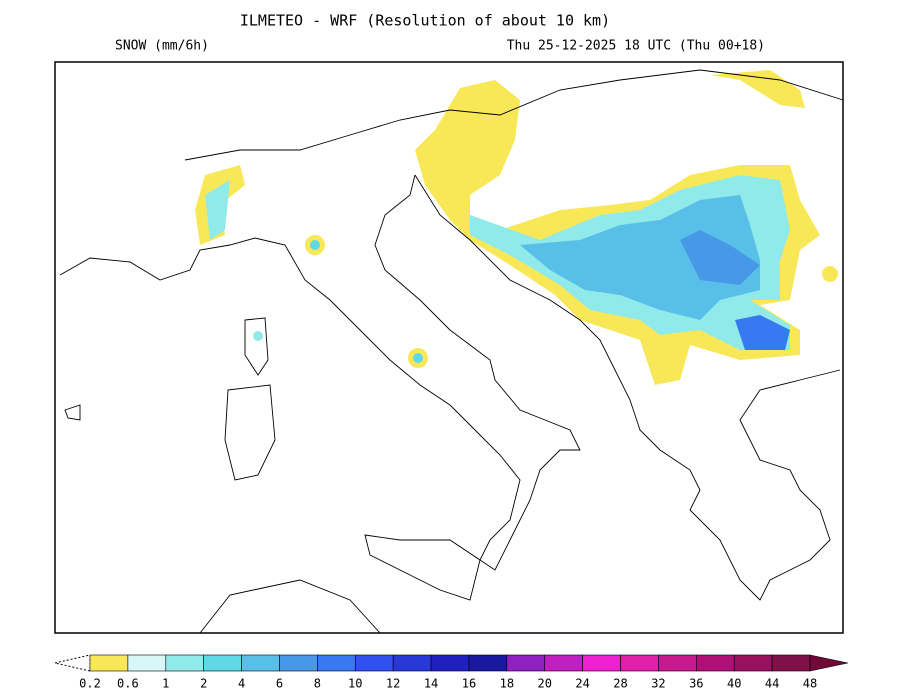 This screenshot has width=900, height=695. What do you see at coordinates (582, 684) in the screenshot?
I see `colorbar-label: 24` at bounding box center [582, 684].